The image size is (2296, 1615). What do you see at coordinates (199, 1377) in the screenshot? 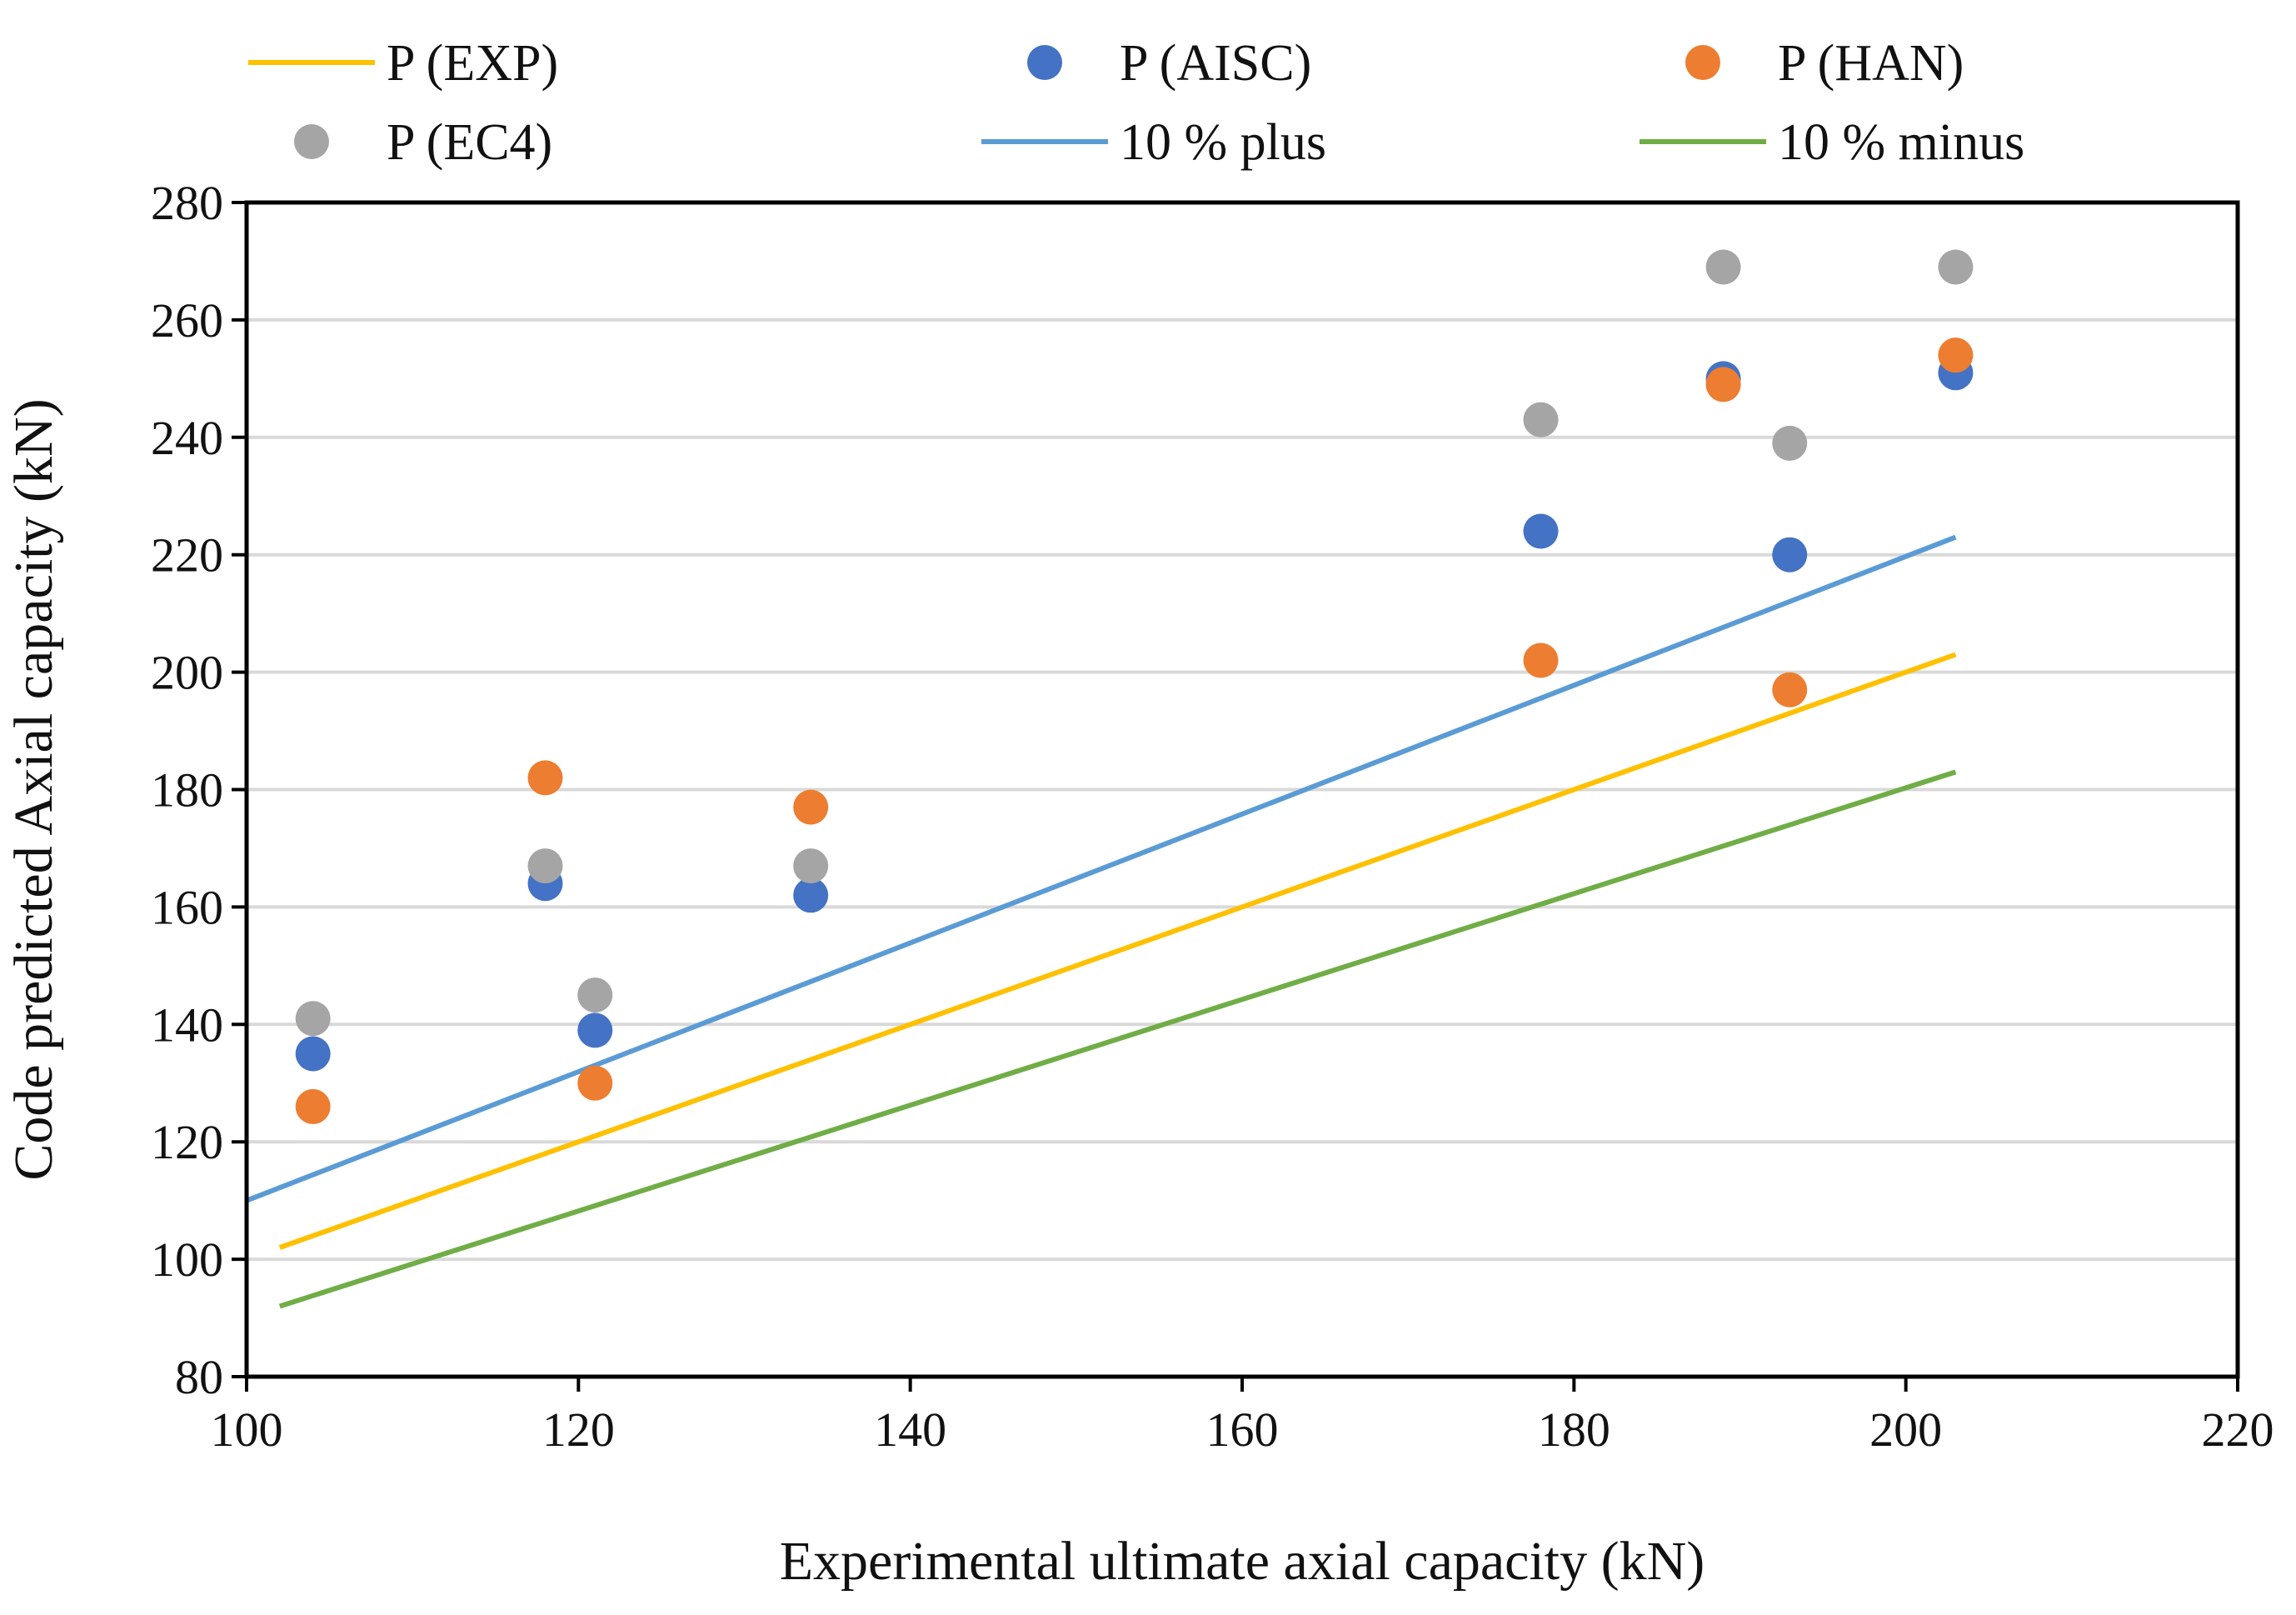
I see `y-tick-label: 80` at bounding box center [199, 1377].